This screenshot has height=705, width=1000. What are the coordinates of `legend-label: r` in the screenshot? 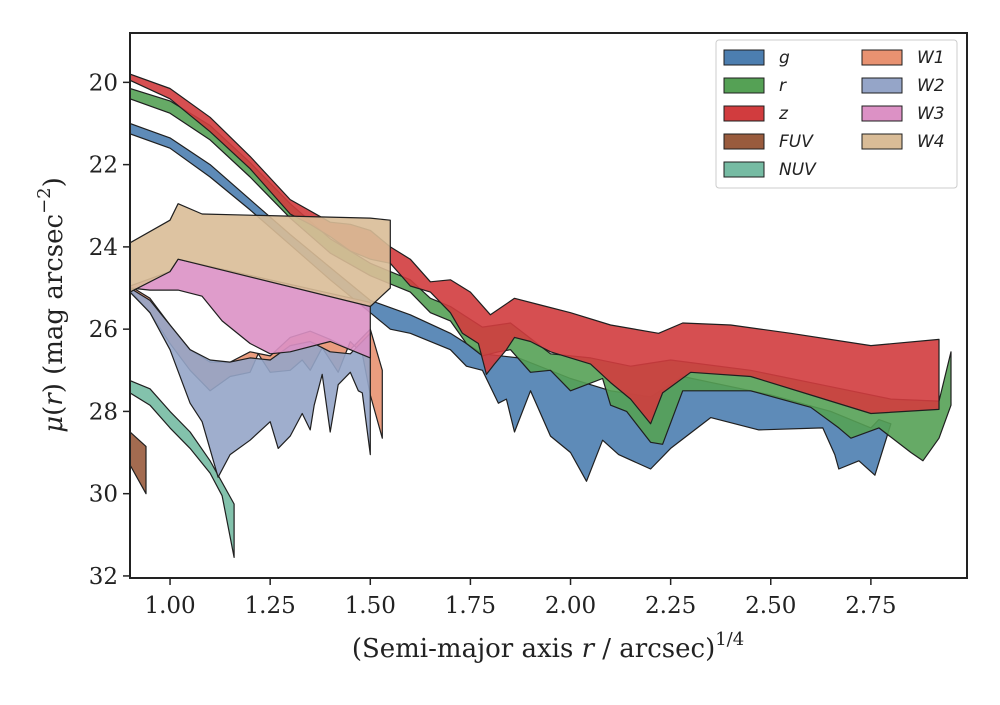 It's located at (783, 86).